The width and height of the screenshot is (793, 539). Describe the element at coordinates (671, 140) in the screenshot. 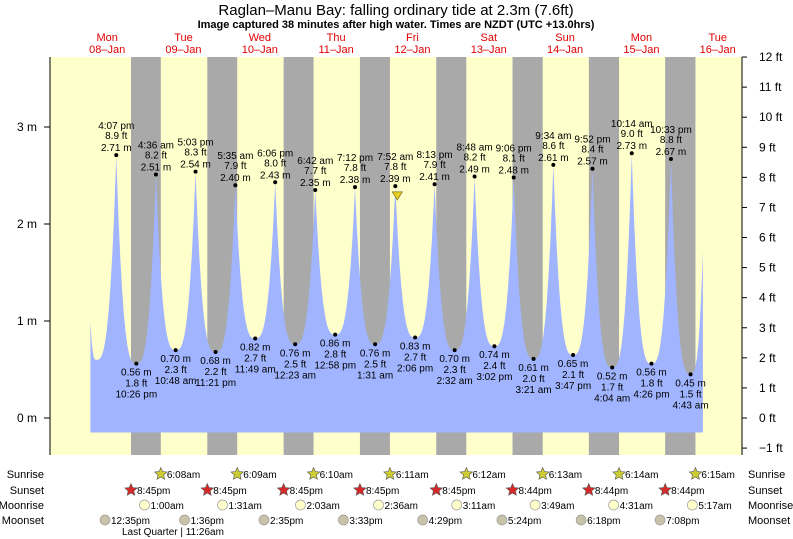

I see `high-tide-ft-label: 8.8 ft` at that location.